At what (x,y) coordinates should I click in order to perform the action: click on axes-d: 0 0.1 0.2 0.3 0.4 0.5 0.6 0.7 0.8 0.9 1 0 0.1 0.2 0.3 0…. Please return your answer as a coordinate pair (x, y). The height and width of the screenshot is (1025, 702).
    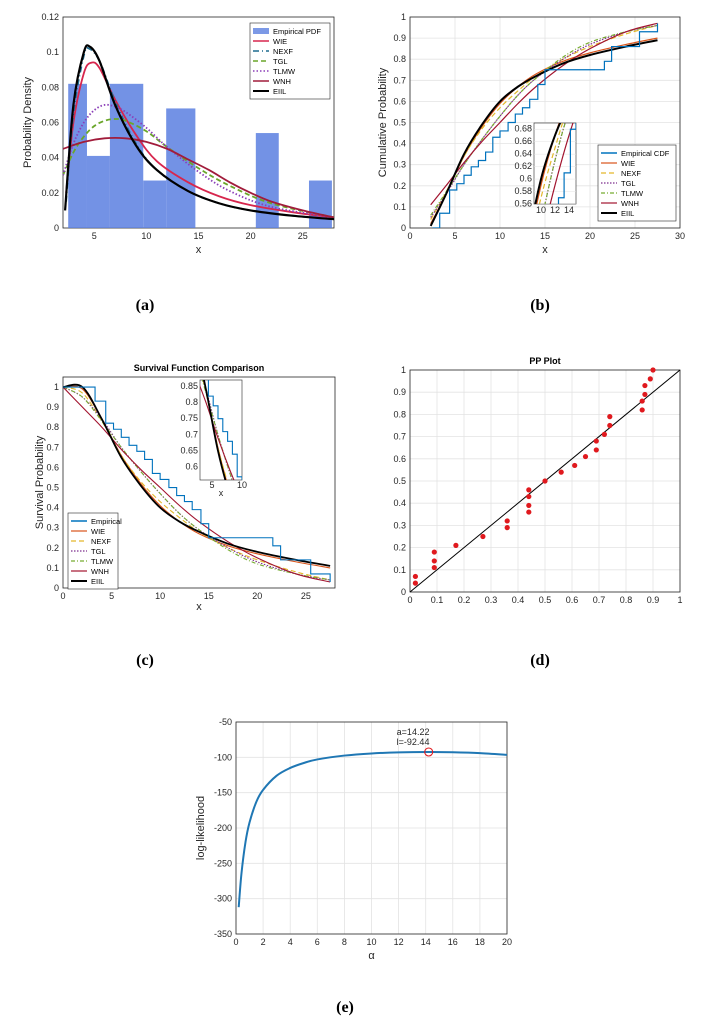
    Looking at the image, I should click on (537, 480).